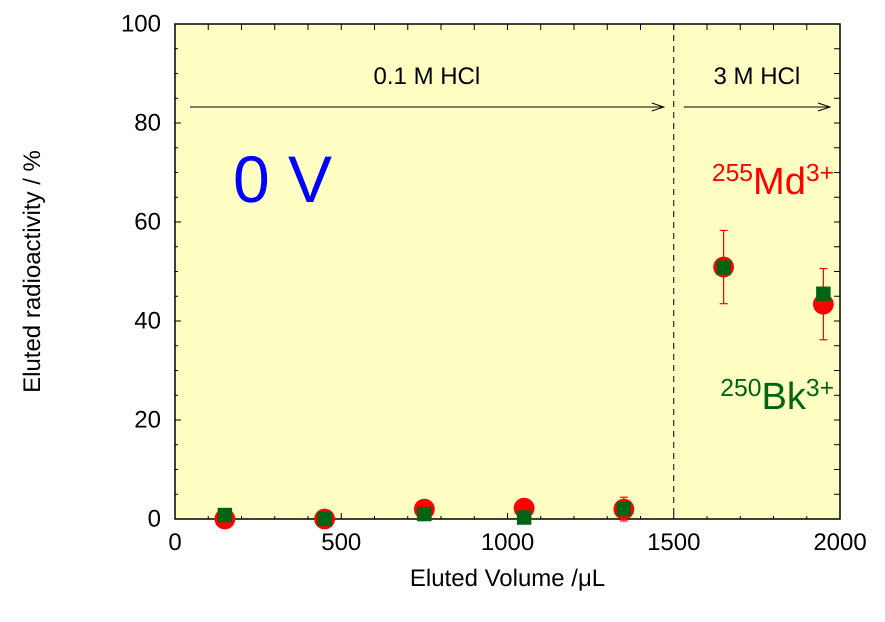 The width and height of the screenshot is (885, 622). What do you see at coordinates (282, 179) in the screenshot?
I see `annotation: 0 V` at bounding box center [282, 179].